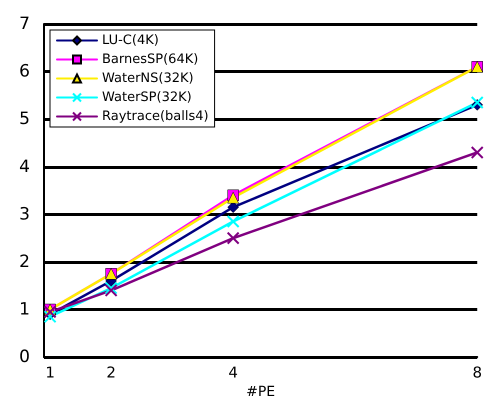 The image size is (493, 412). Describe the element at coordinates (261, 392) in the screenshot. I see `x-axis-title: #PE` at that location.